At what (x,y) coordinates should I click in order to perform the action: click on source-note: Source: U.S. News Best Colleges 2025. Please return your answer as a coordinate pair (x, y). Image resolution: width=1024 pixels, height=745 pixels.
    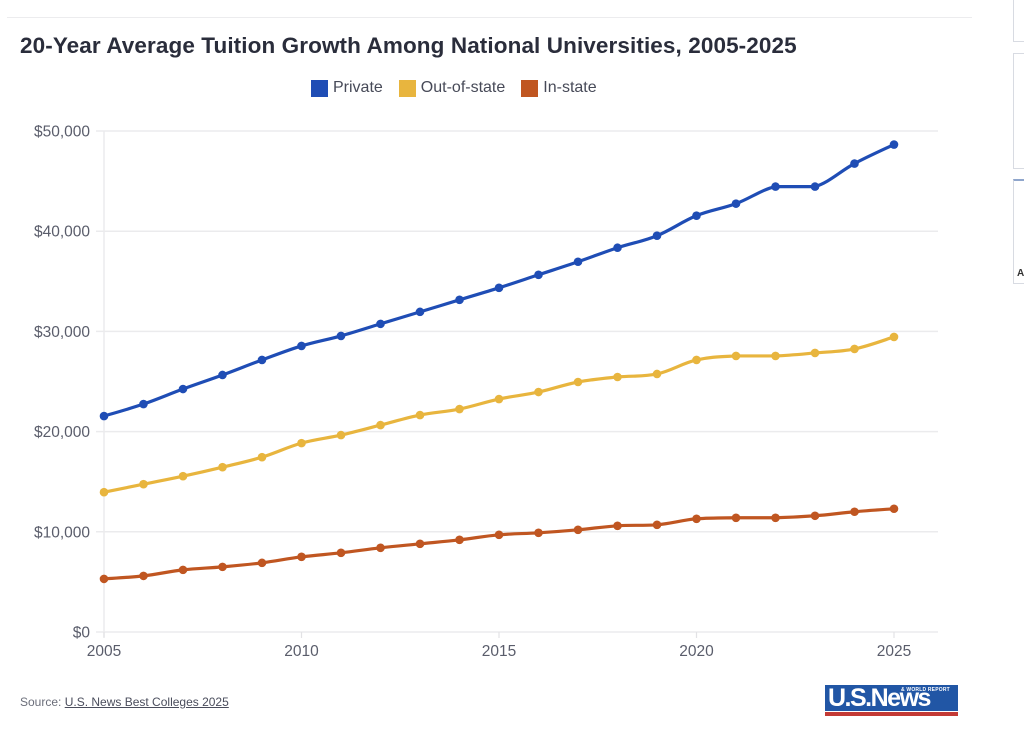
    Looking at the image, I should click on (124, 702).